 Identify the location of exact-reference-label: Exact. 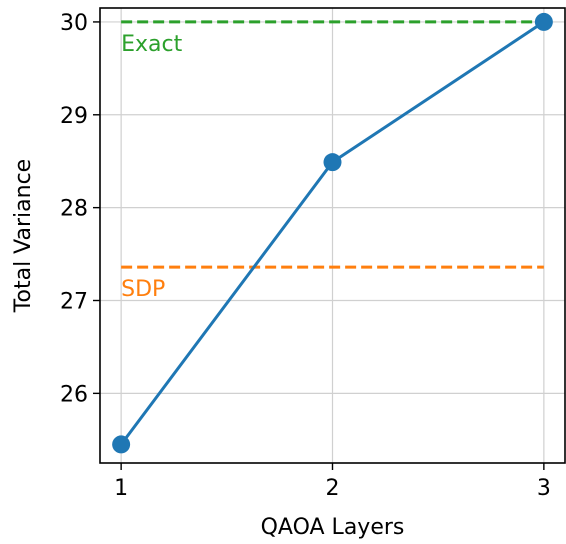
(151, 44).